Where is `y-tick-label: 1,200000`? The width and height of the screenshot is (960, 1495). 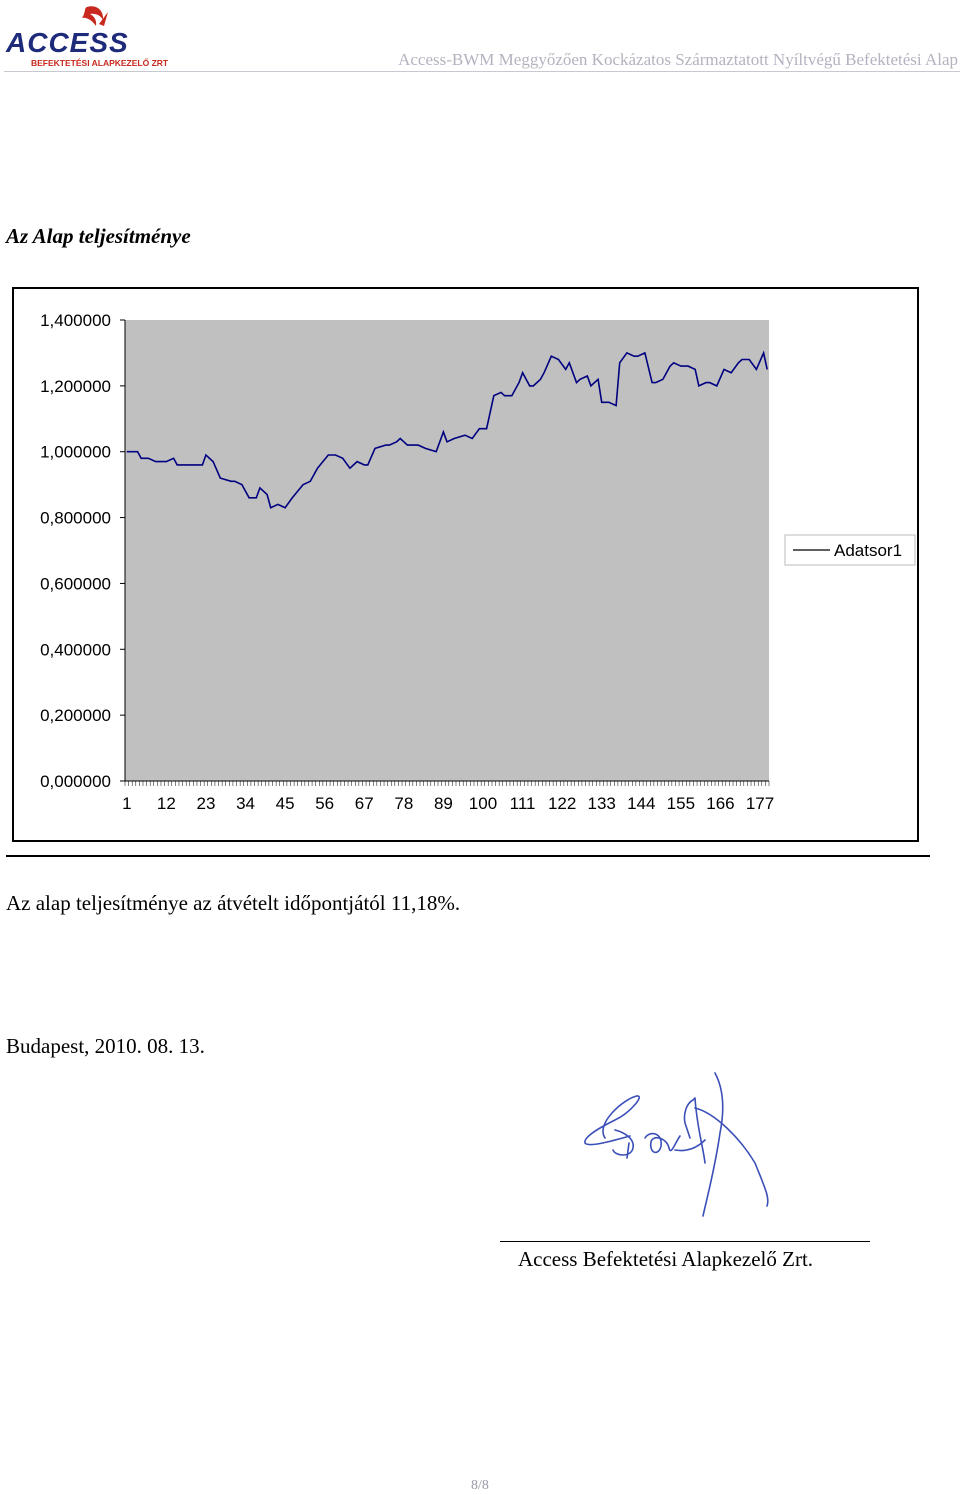
y-tick-label: 1,200000 is located at coordinates (75, 386).